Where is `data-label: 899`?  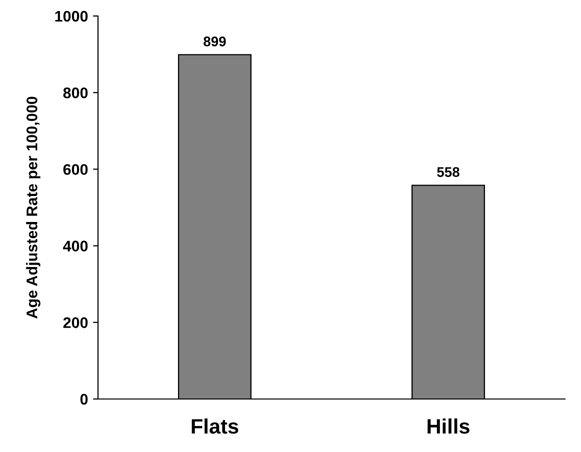 data-label: 899 is located at coordinates (215, 41).